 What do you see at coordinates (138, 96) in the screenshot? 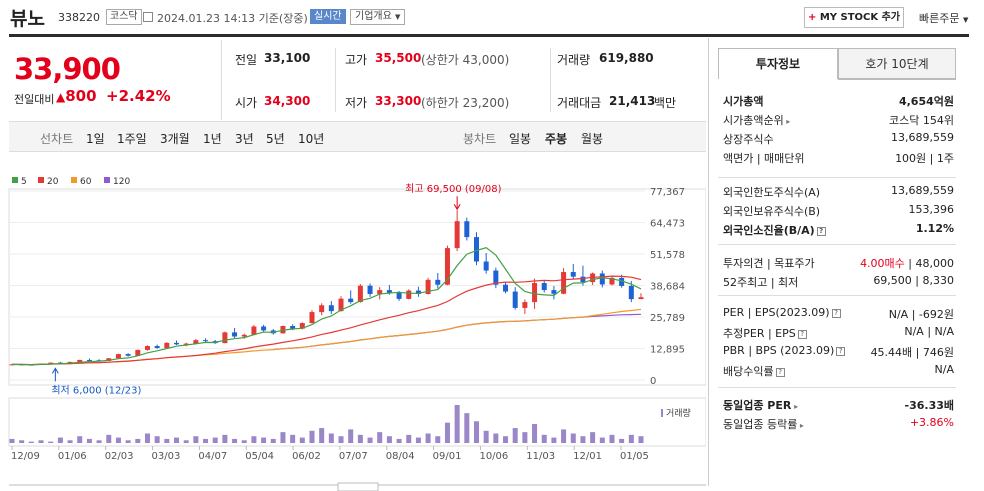
I see `price-change-percent: +2.42%` at bounding box center [138, 96].